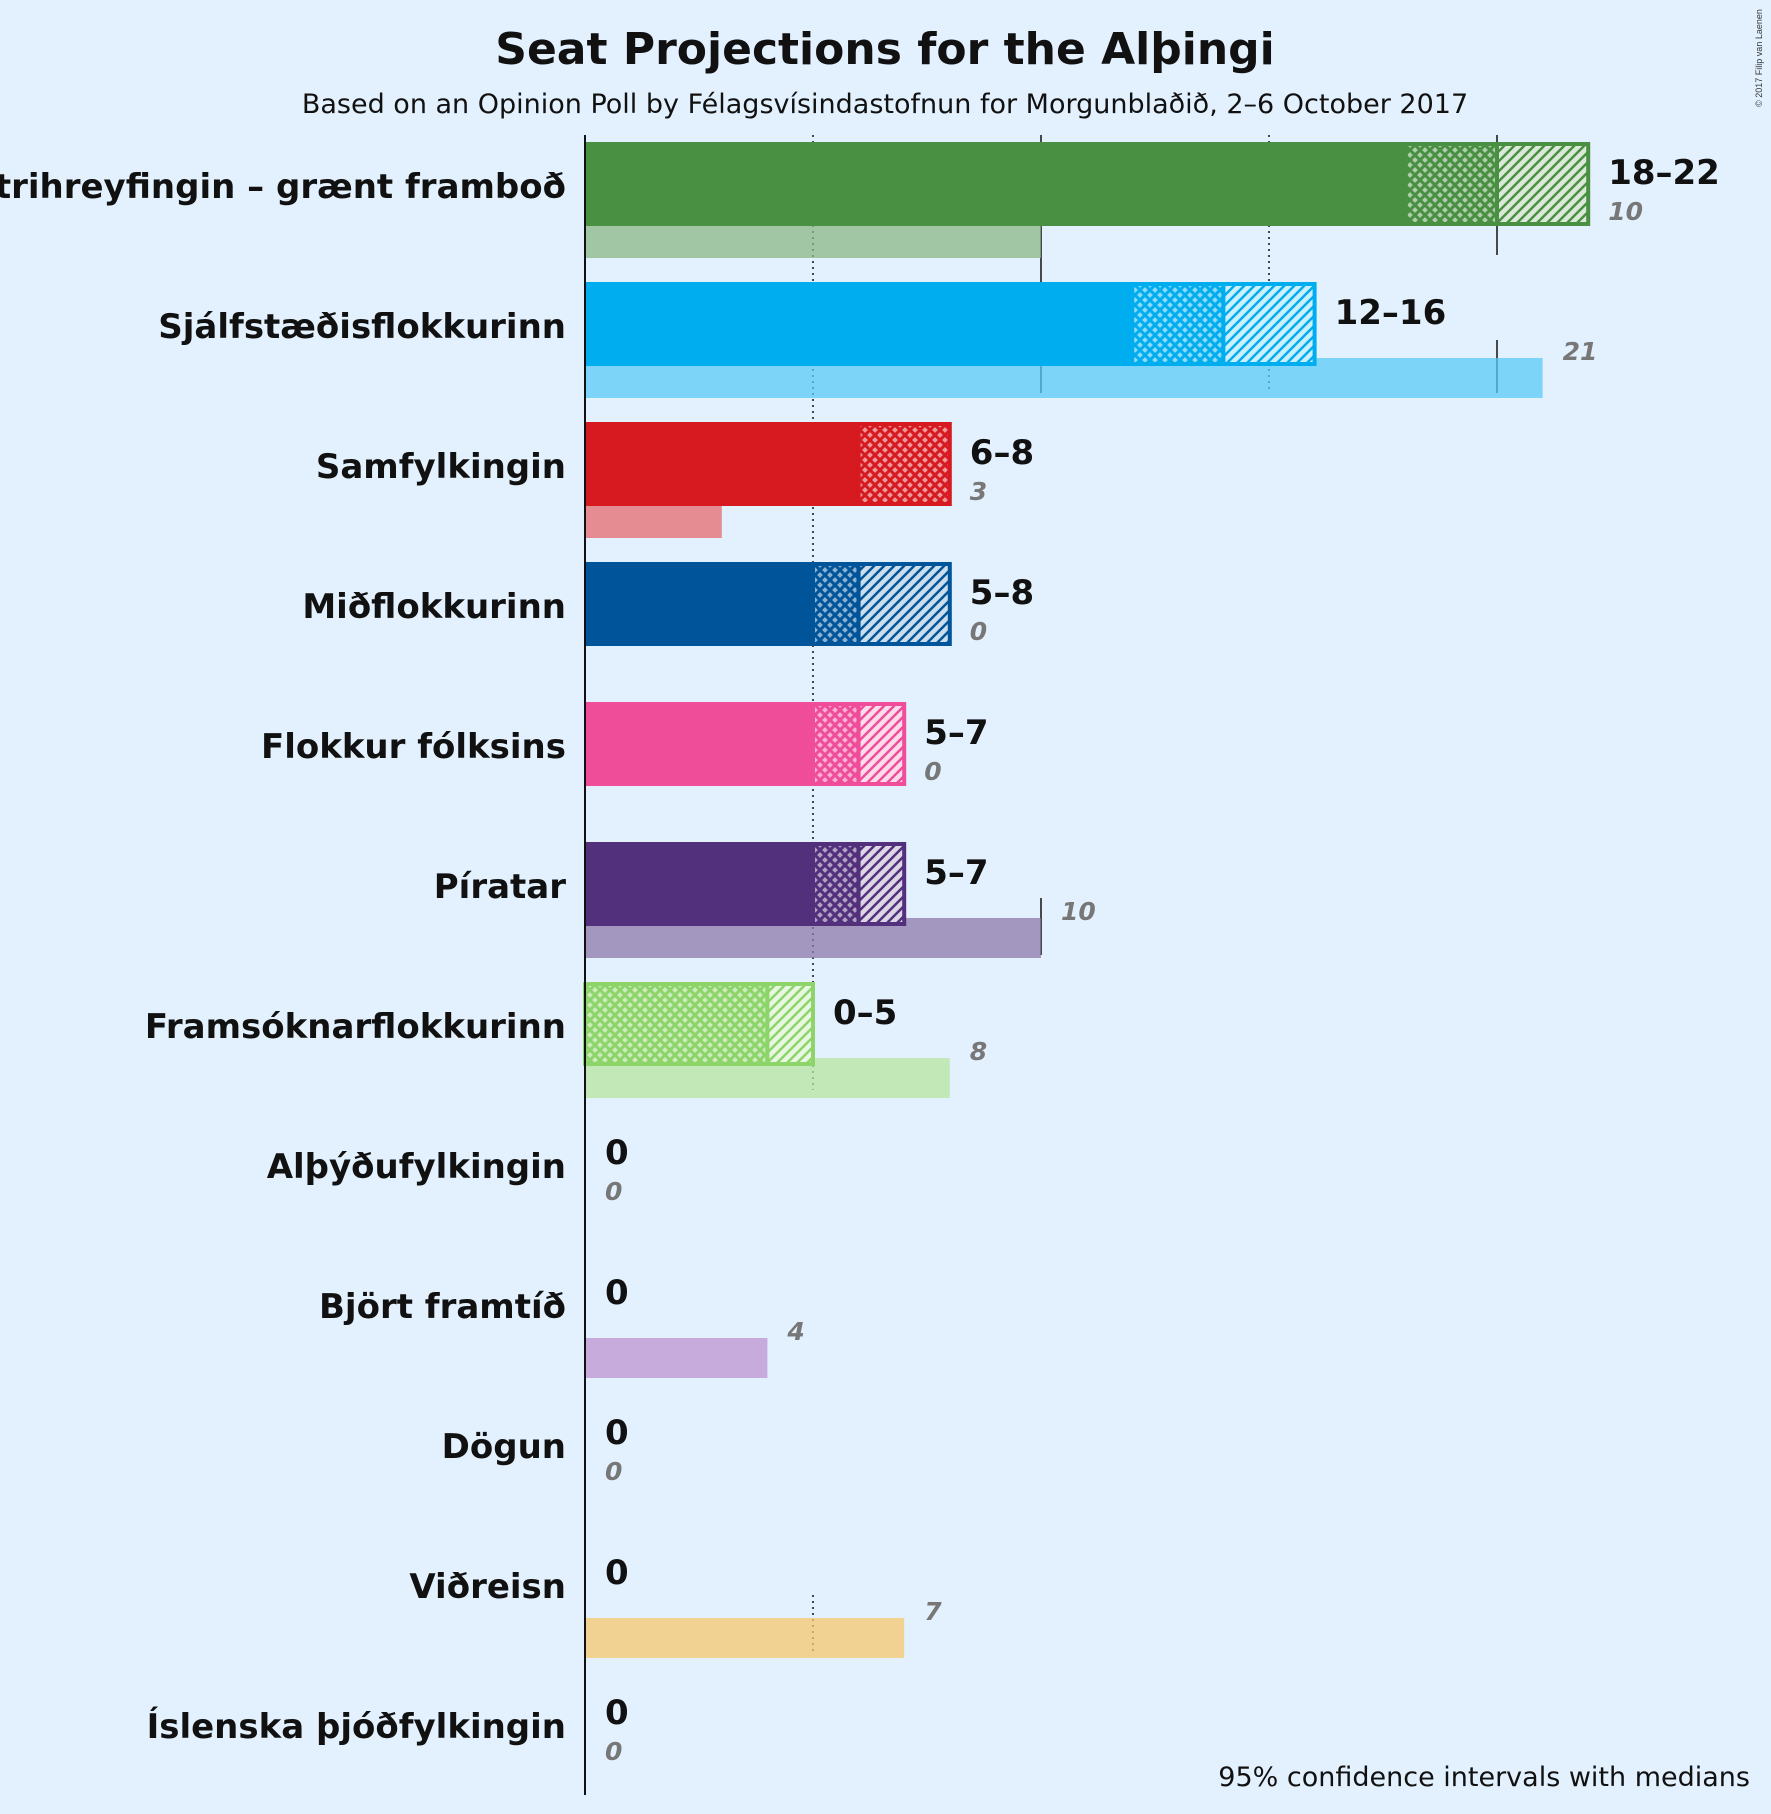 Image resolution: width=1771 pixels, height=1814 pixels. What do you see at coordinates (442, 1307) in the screenshot?
I see `party-label: Björt framtíð` at bounding box center [442, 1307].